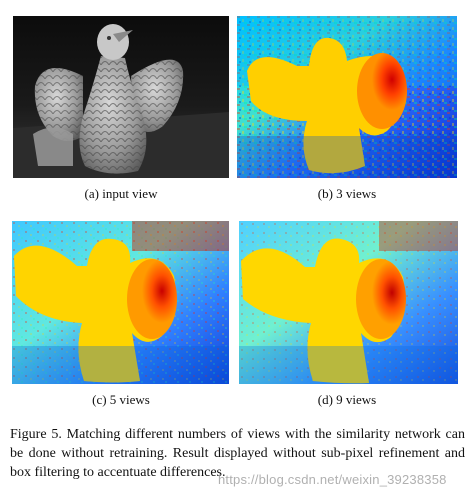  What do you see at coordinates (347, 399) in the screenshot?
I see `panel-d-caption: (d) 9 views` at bounding box center [347, 399].